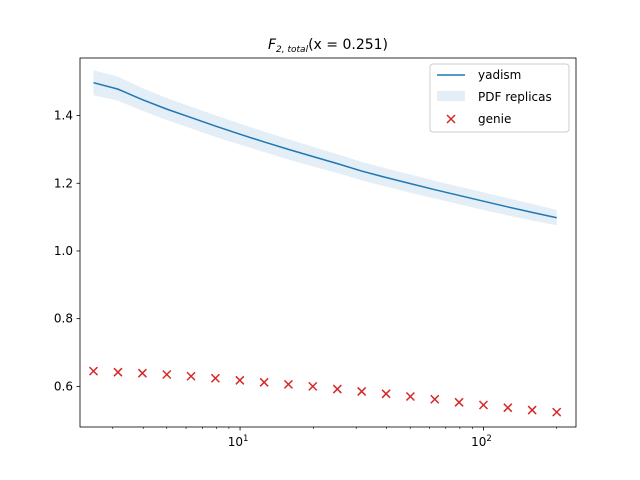 Image resolution: width=640 pixels, height=480 pixels. I want to click on y-tick-label: 0.8, so click(63, 319).